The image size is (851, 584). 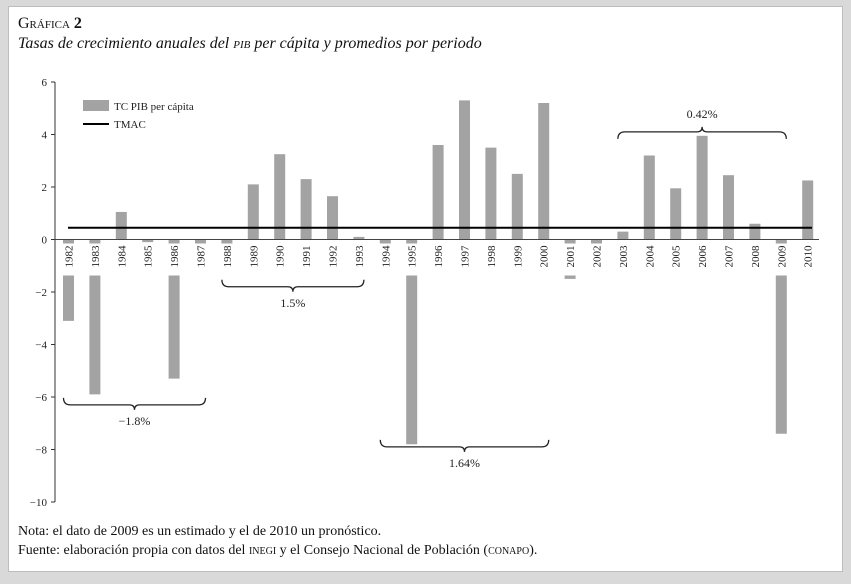 What do you see at coordinates (782, 256) in the screenshot?
I see `x-tick-label: 2009` at bounding box center [782, 256].